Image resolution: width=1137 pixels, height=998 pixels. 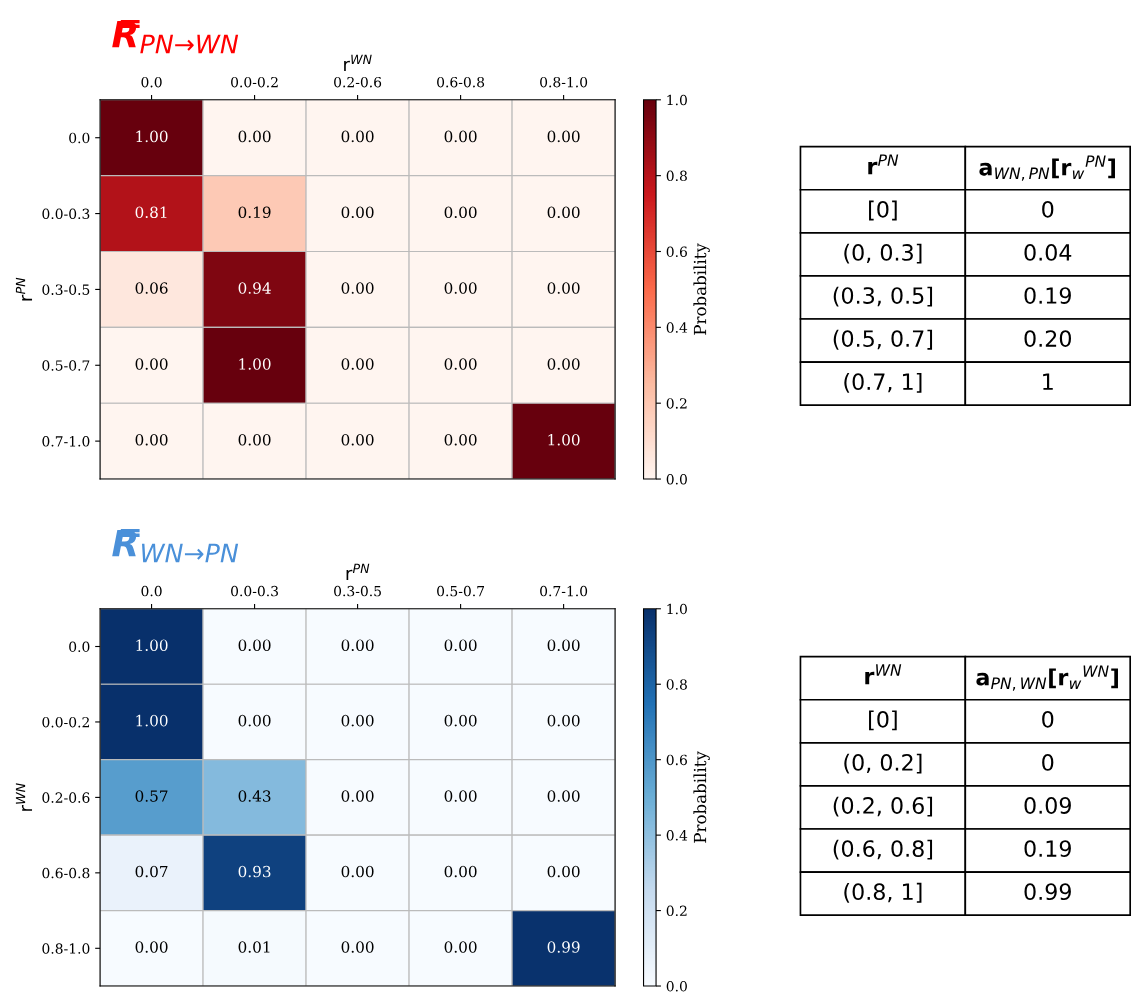 I want to click on data-label: 0.81, so click(x=151, y=212).